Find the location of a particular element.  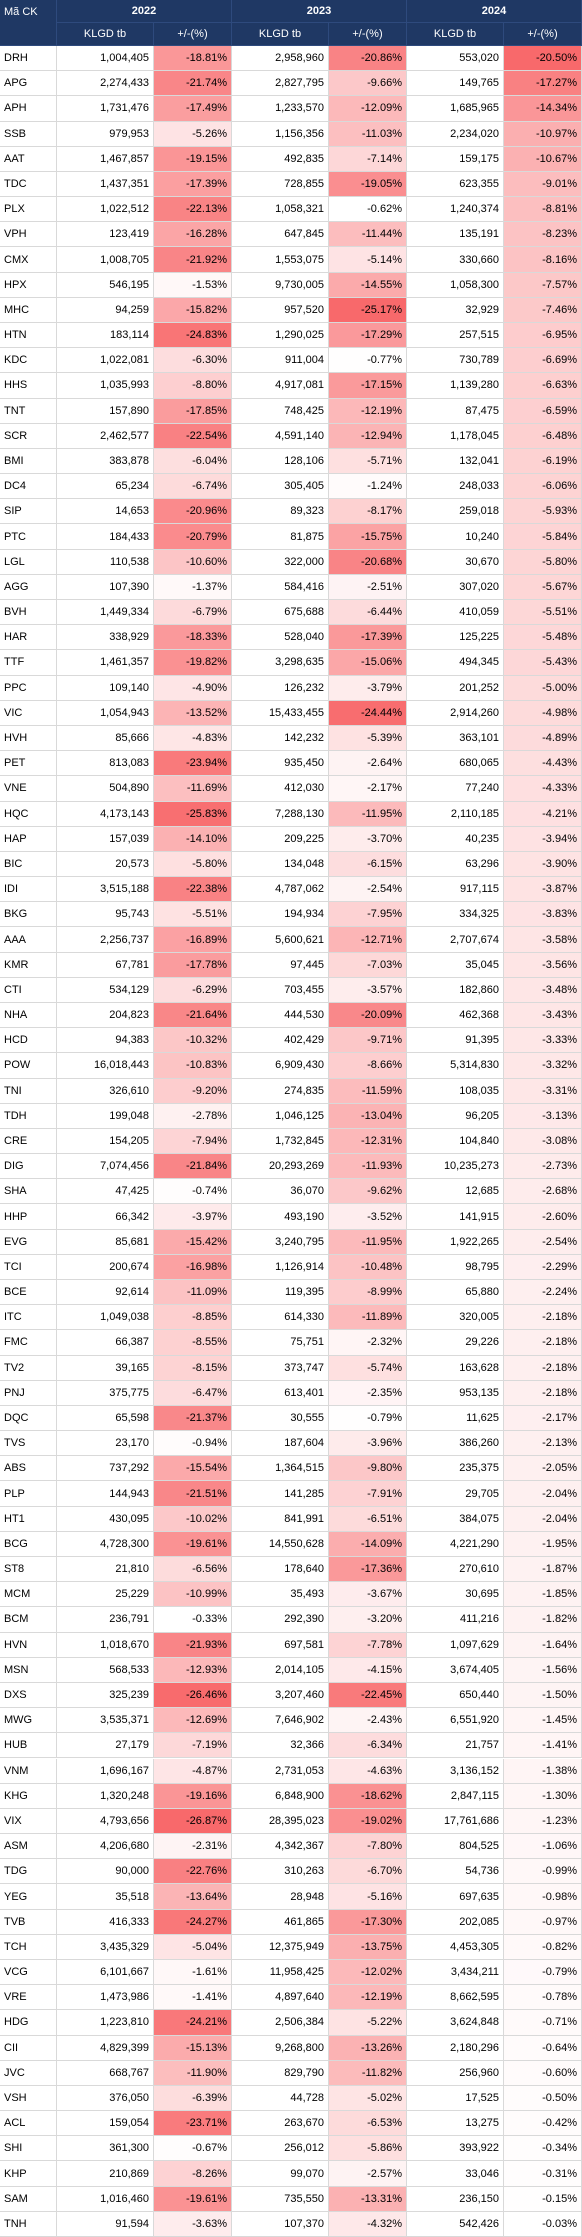

change-pct: -1.53% is located at coordinates (193, 285).